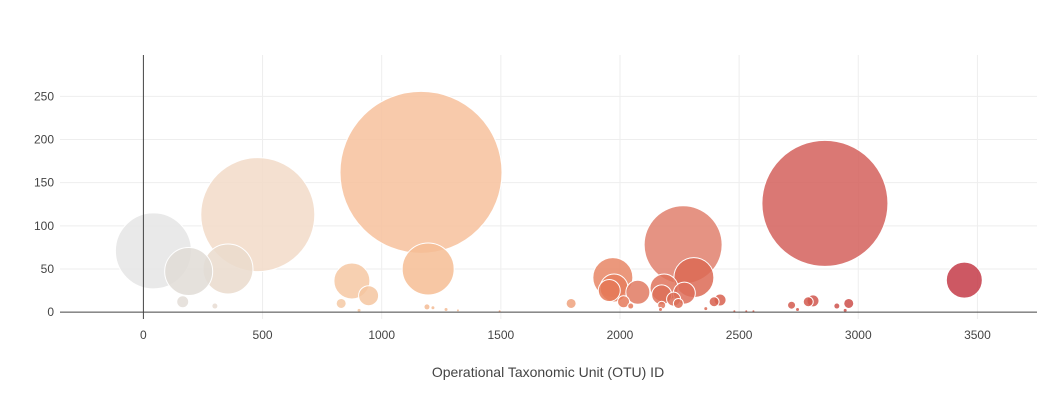  I want to click on y-tick-label: 150, so click(44, 183).